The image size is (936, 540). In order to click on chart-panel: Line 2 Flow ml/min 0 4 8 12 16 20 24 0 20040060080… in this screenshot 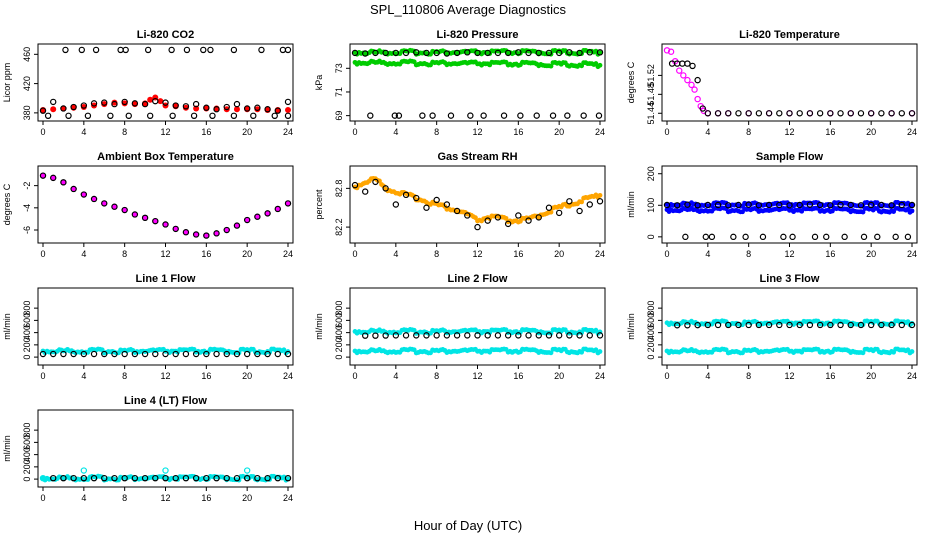, I will do `click(460, 327)`.